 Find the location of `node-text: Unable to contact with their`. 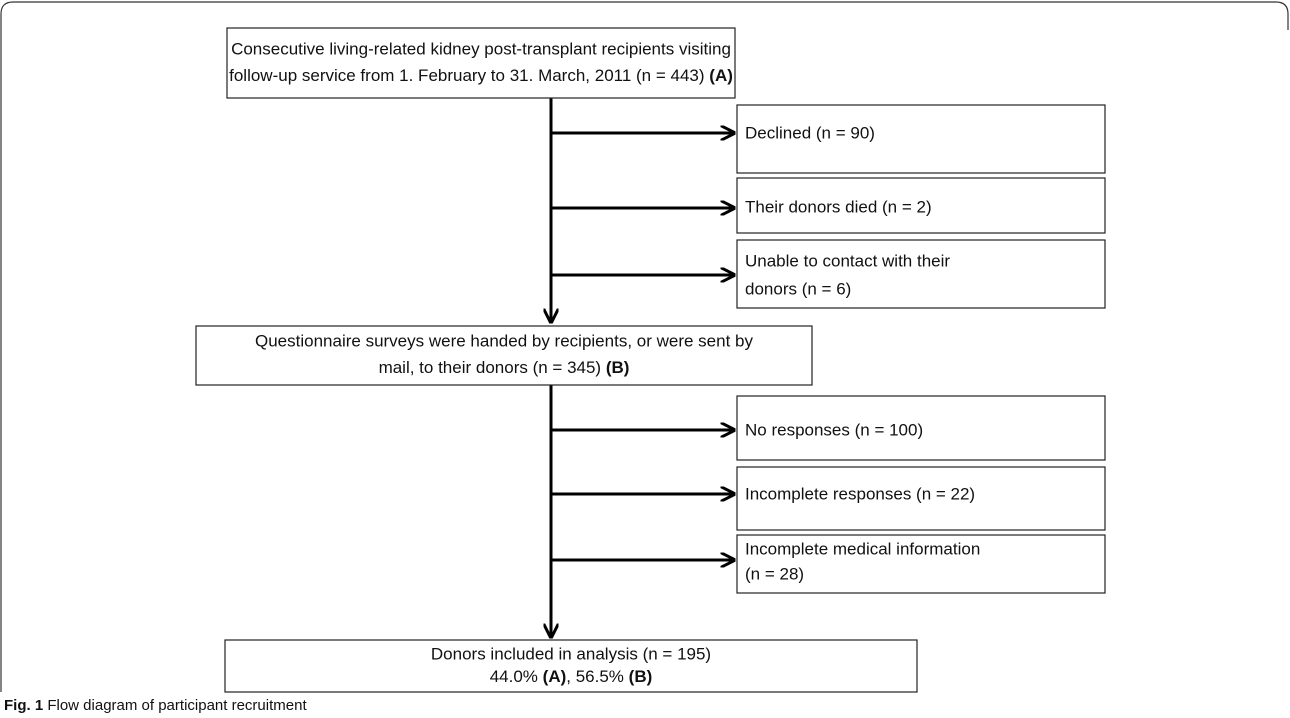

node-text: Unable to contact with their is located at coordinates (847, 260).